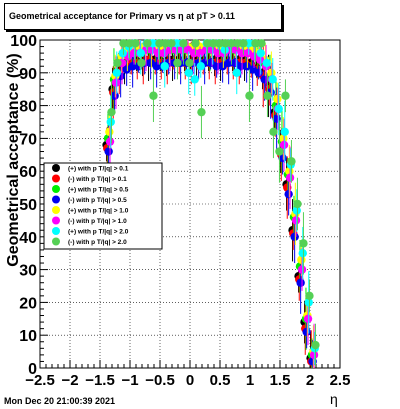 This screenshot has width=400, height=409. What do you see at coordinates (103, 206) in the screenshot?
I see `legend-box` at bounding box center [103, 206].